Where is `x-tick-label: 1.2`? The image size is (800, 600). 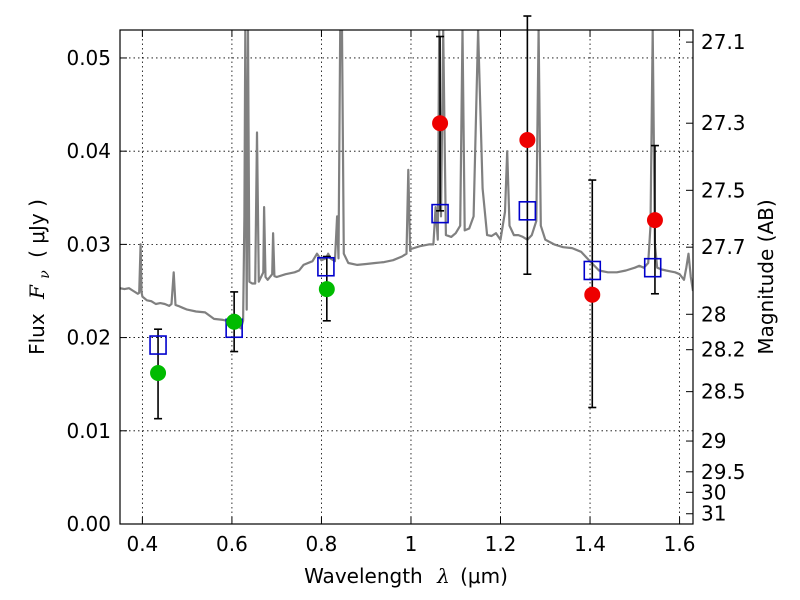 x-tick-label: 1.2 is located at coordinates (501, 544).